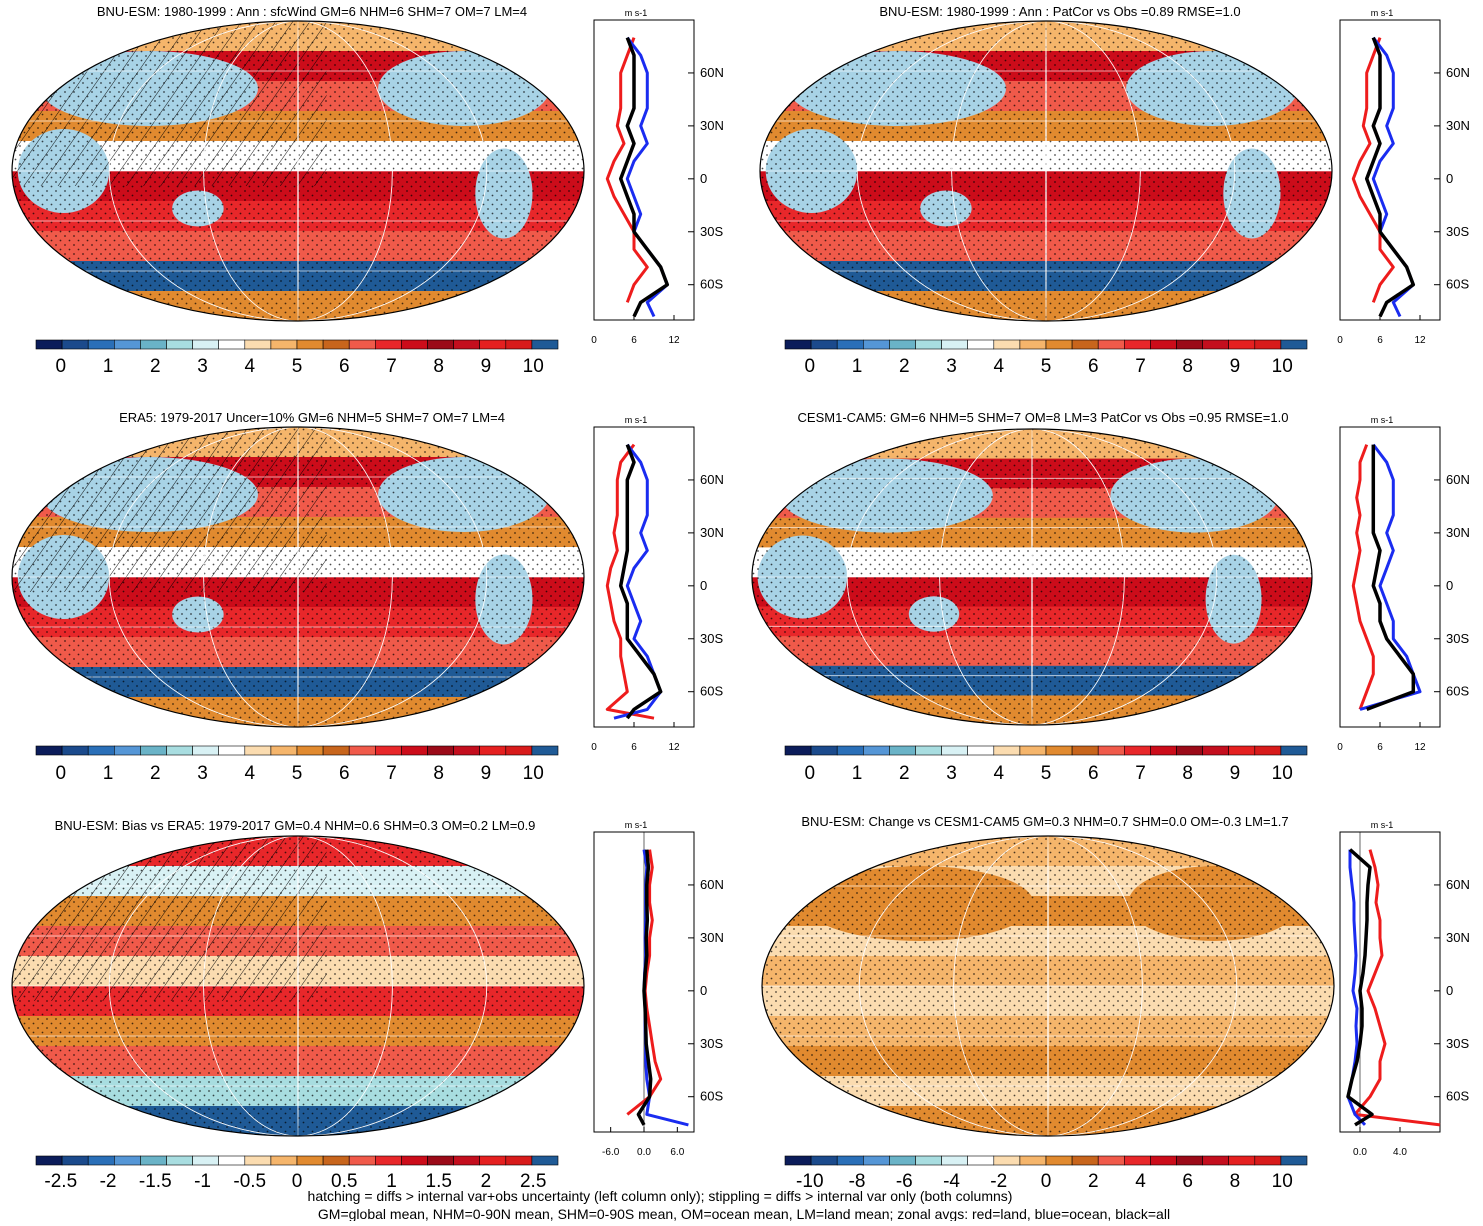  I want to click on map-field, so click(1032, 577).